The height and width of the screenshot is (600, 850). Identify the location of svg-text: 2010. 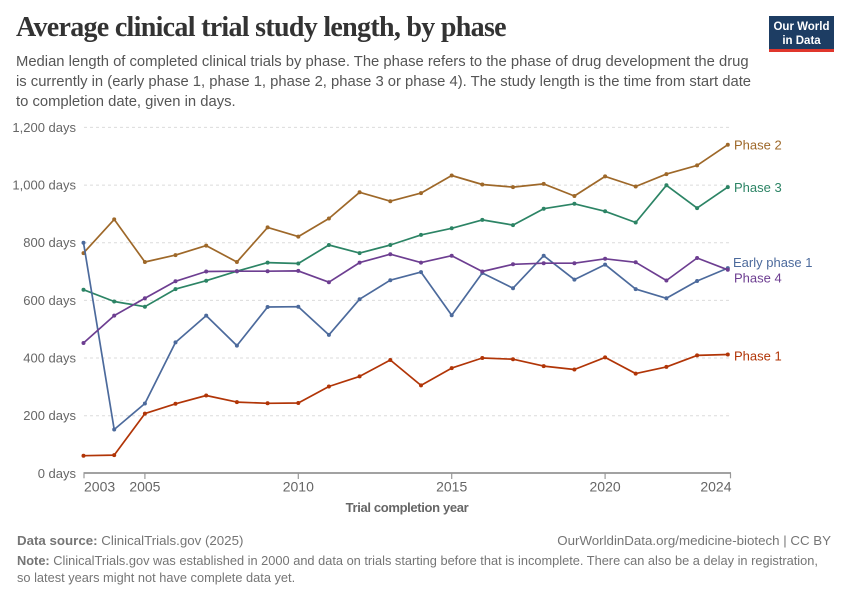
(298, 486).